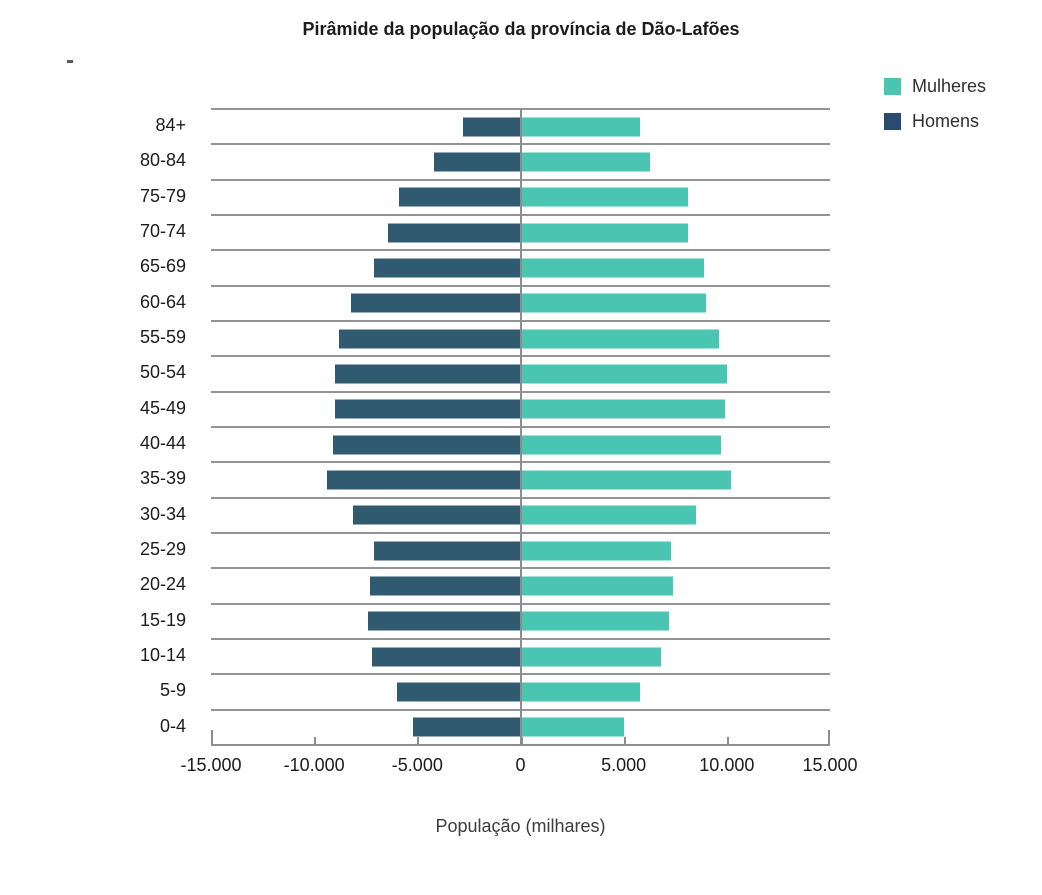  I want to click on y-axis-label-80-84: 80-84, so click(162, 160).